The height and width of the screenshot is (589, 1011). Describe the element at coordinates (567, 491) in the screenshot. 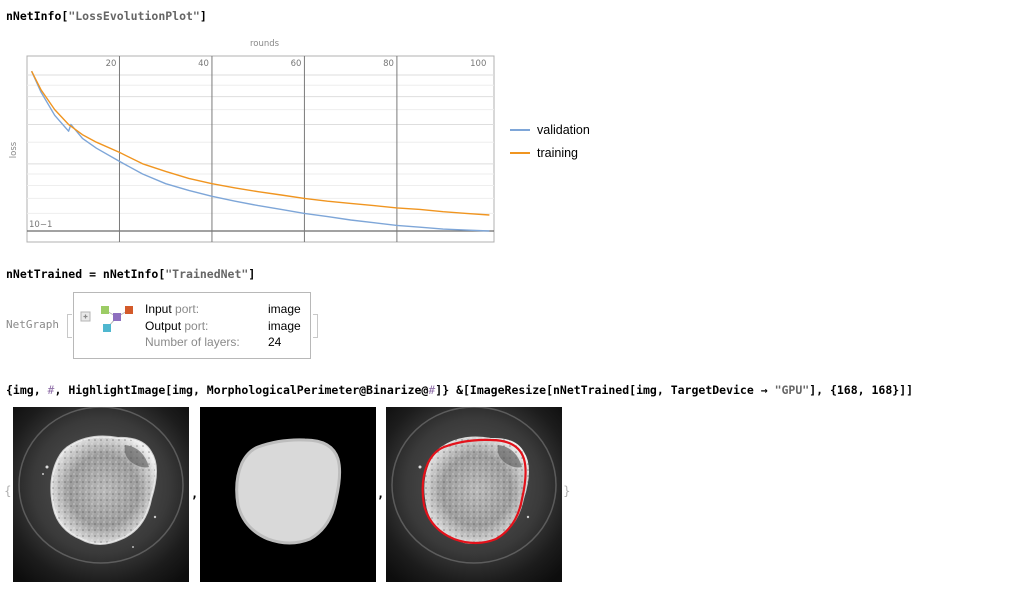

I see `list-close-brace: }` at that location.